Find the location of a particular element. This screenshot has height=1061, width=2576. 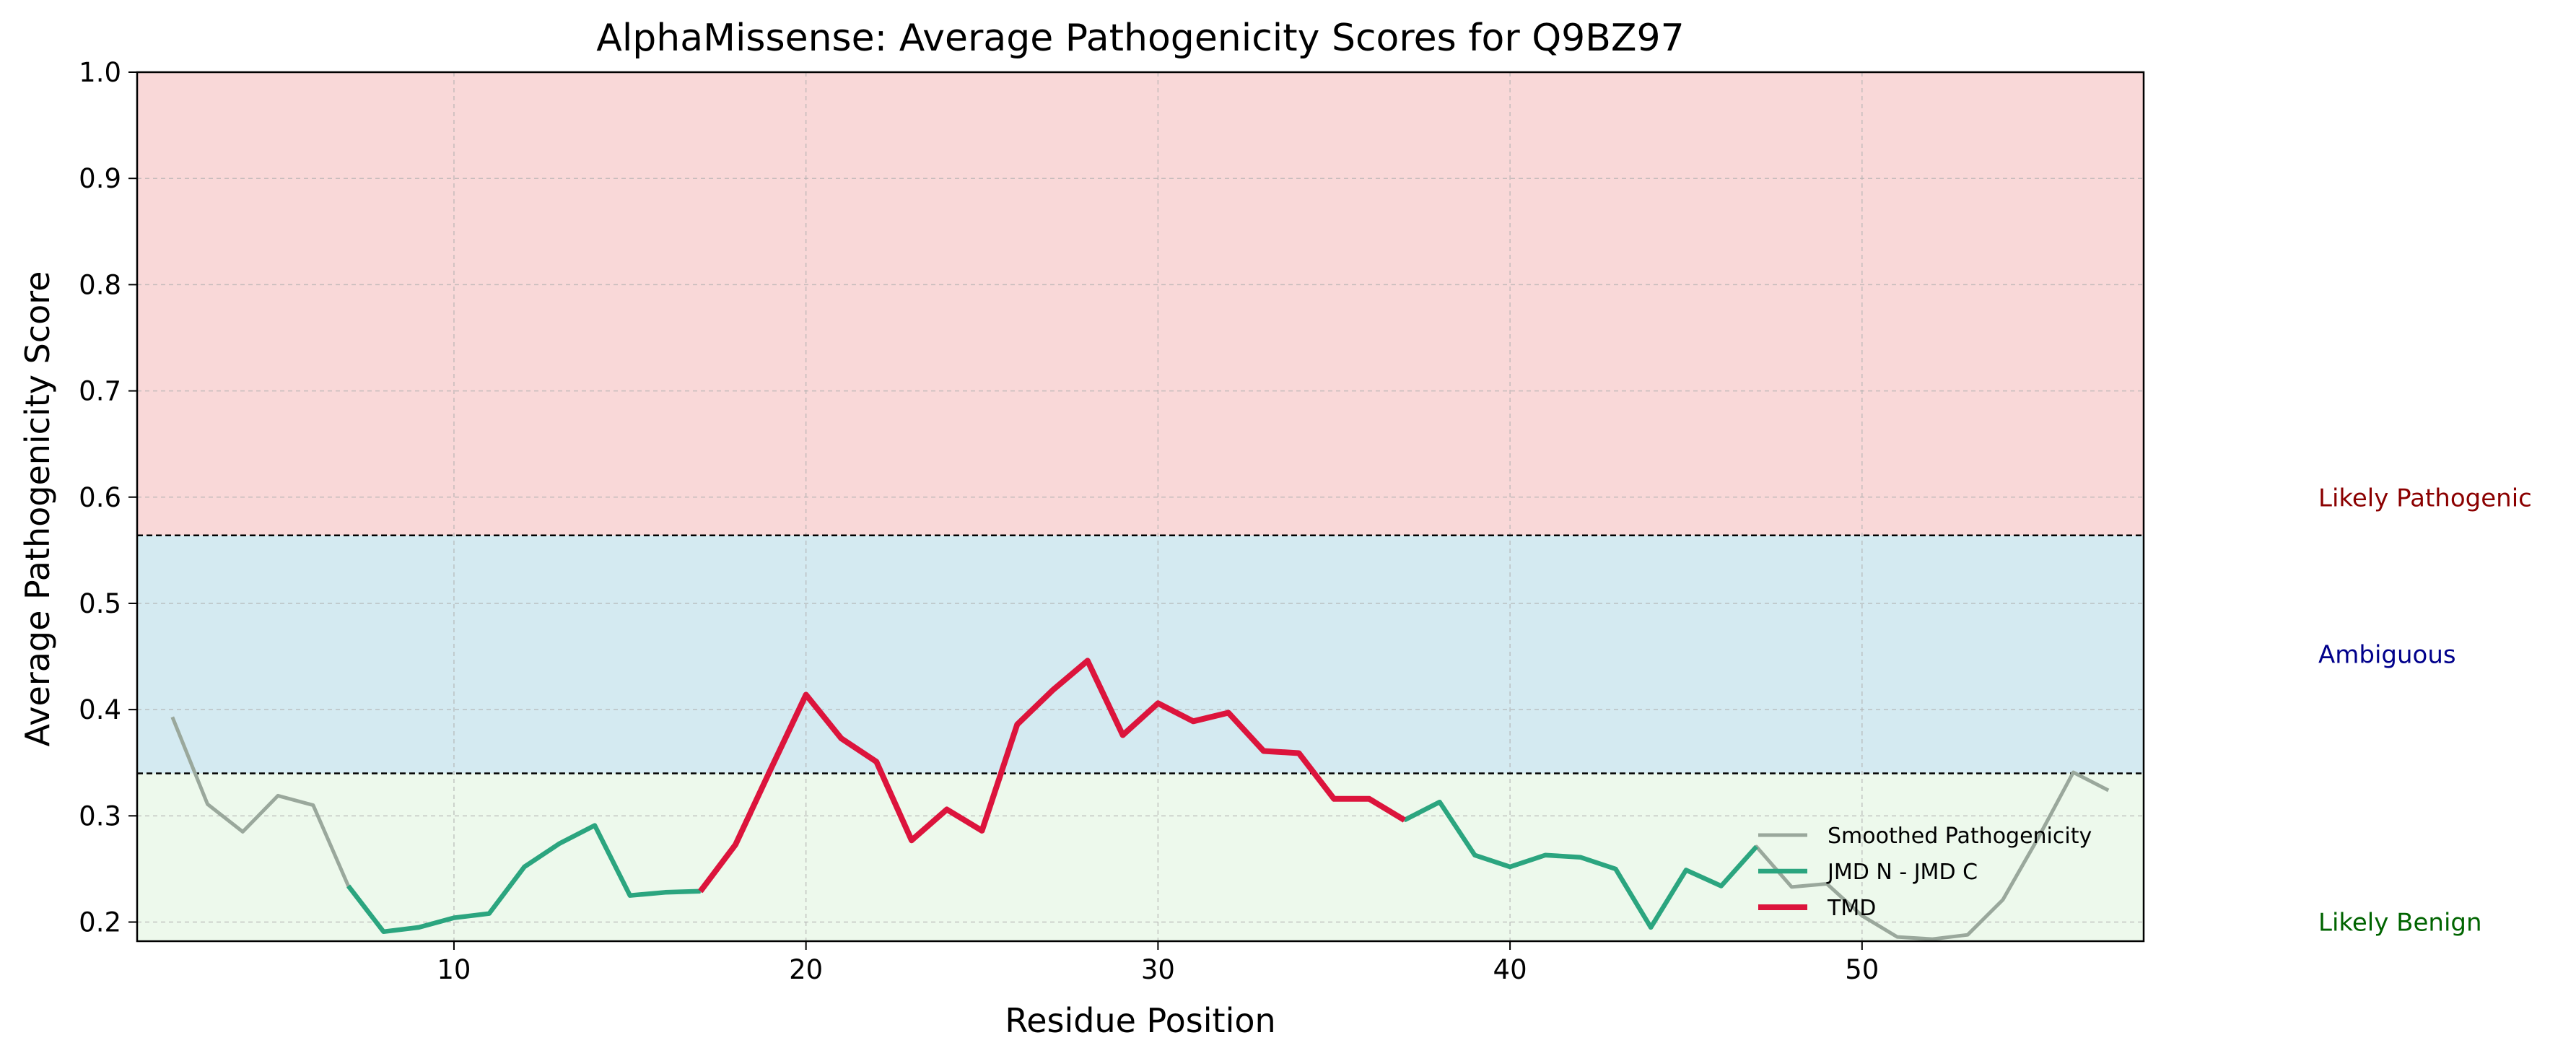

y-tick-label: 0.3 is located at coordinates (100, 815).